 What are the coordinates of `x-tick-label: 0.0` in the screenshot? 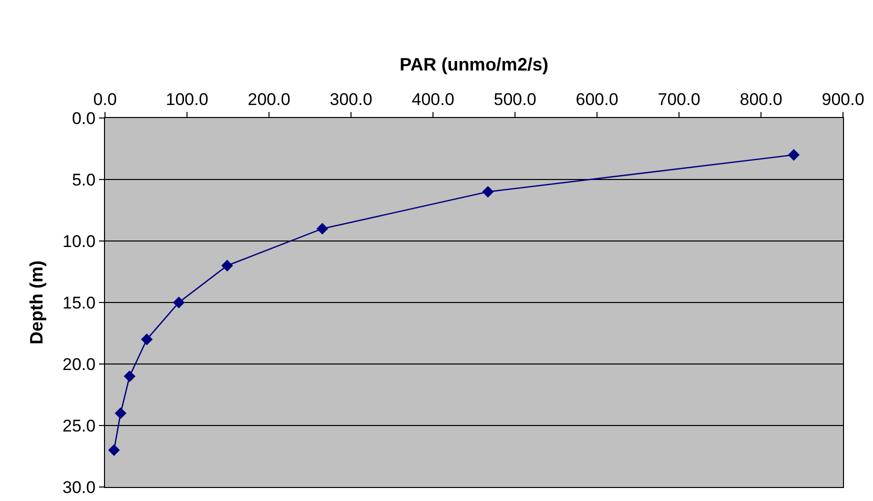 It's located at (105, 100).